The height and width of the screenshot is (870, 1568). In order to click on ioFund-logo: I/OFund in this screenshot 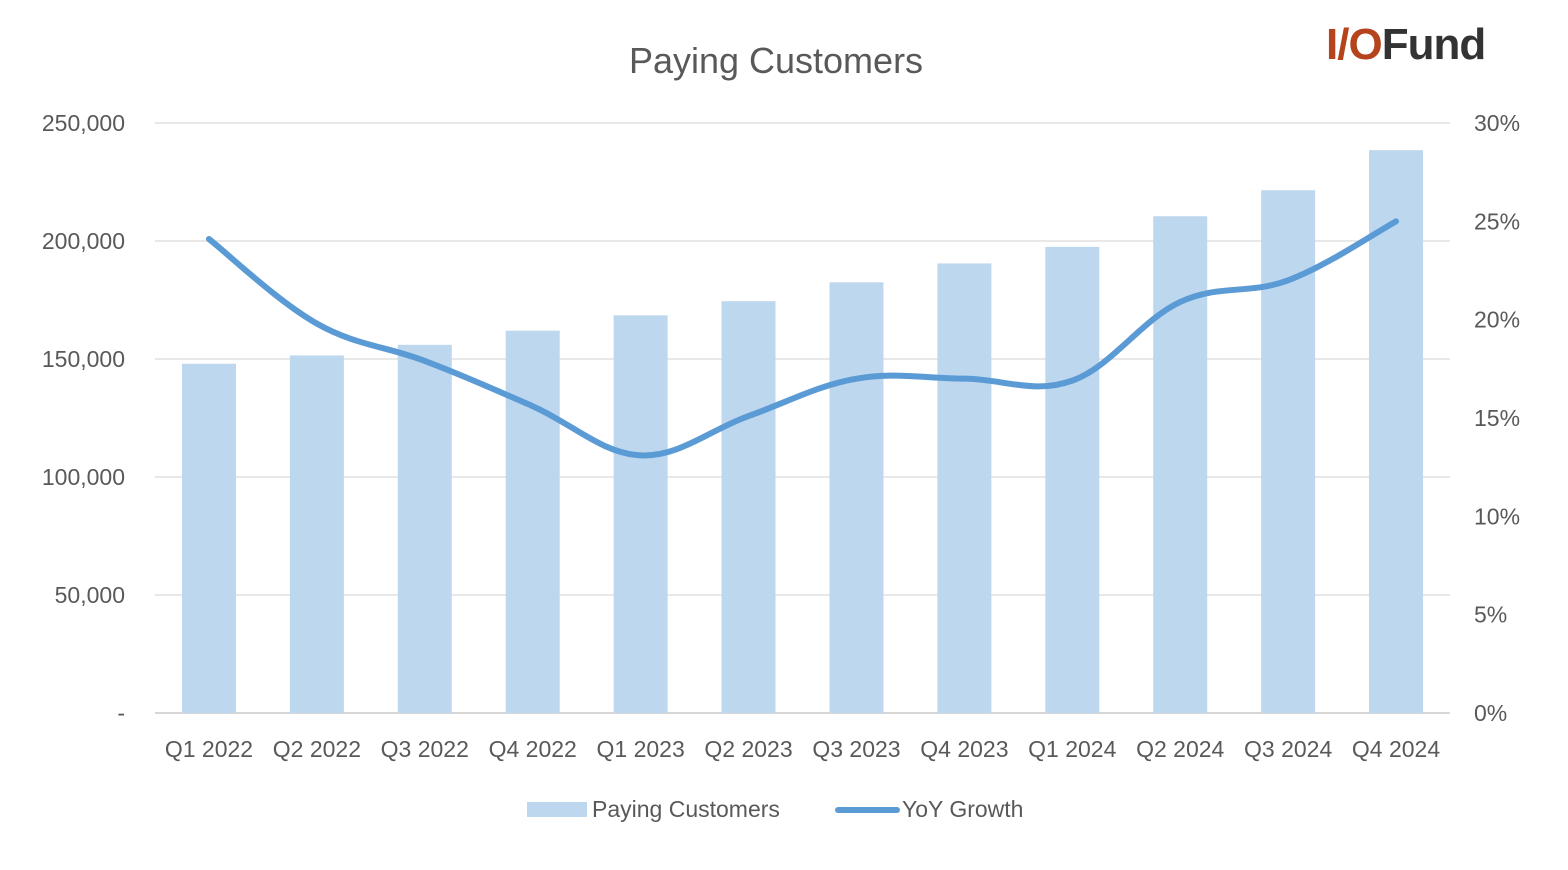, I will do `click(1406, 45)`.